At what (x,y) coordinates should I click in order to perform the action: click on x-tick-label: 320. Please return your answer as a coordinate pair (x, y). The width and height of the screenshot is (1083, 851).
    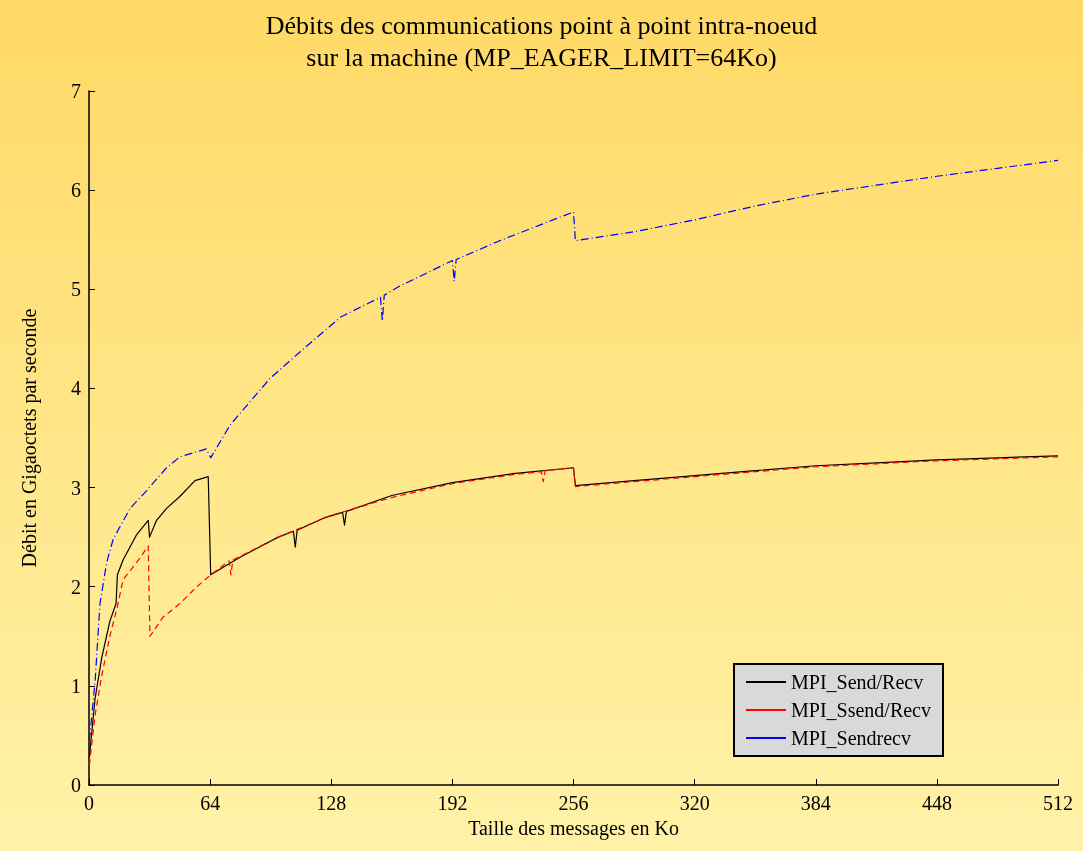
    Looking at the image, I should click on (694, 803).